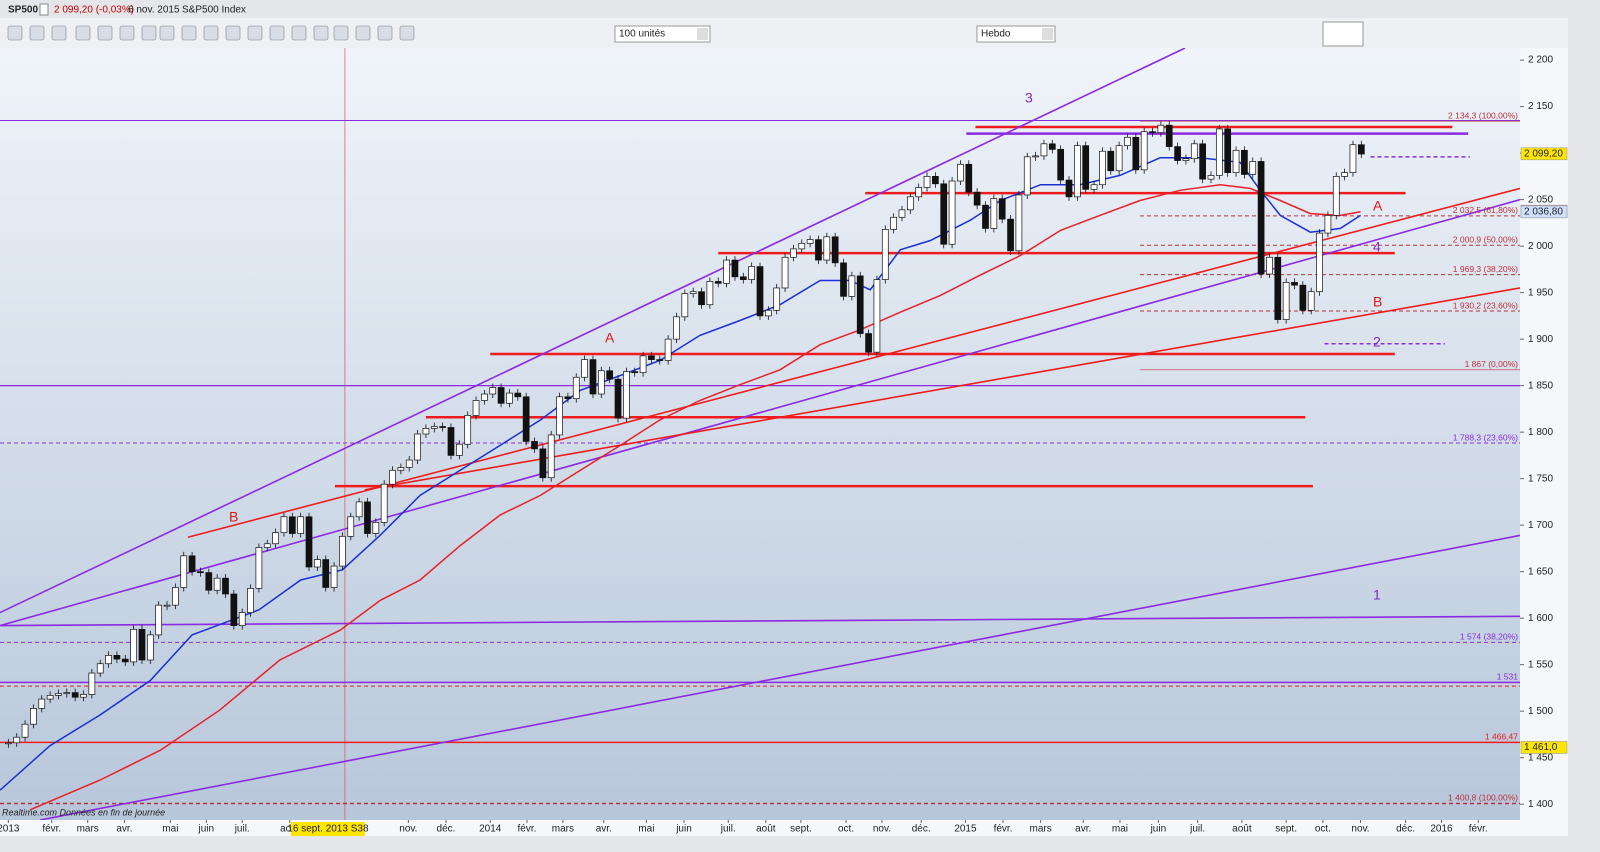 Image resolution: width=1600 pixels, height=852 pixels. I want to click on annotation: 4, so click(1377, 247).